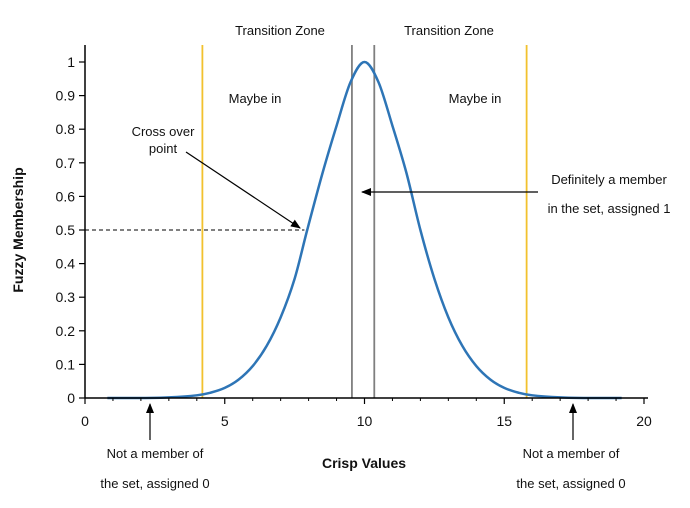 This screenshot has width=690, height=508. I want to click on x-tick-label: 15, so click(504, 421).